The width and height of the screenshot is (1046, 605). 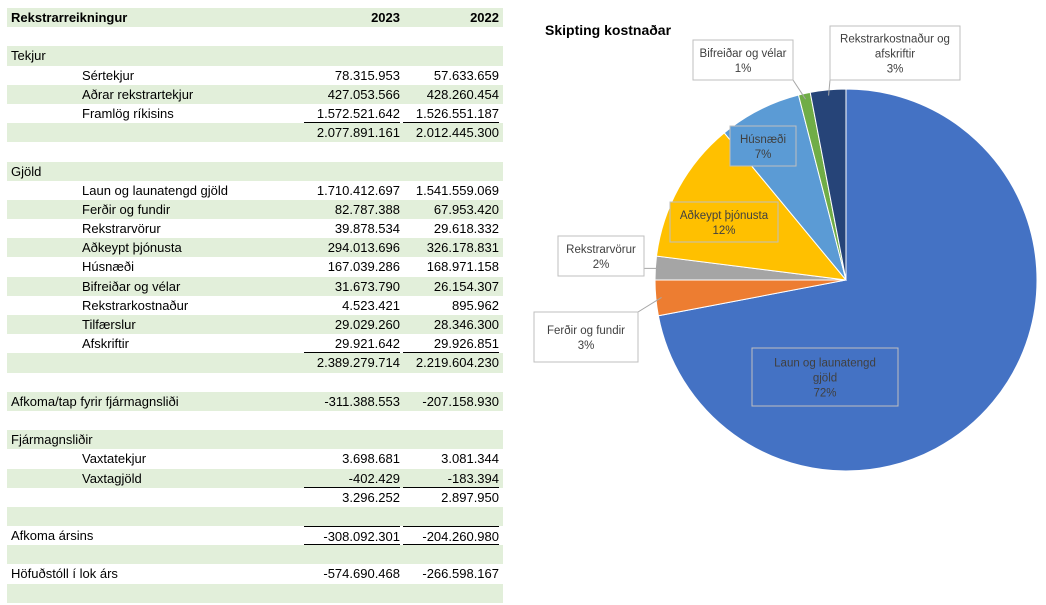 I want to click on row-label: Framlög ríkisins, so click(x=128, y=113).